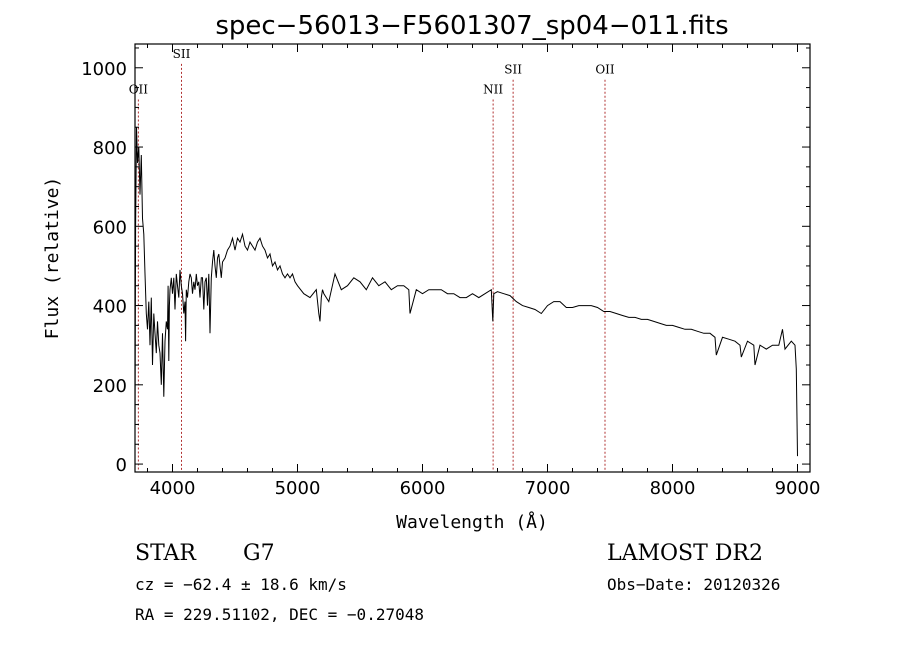 Image resolution: width=900 pixels, height=649 pixels. Describe the element at coordinates (298, 488) in the screenshot. I see `x-tick-label: 5000` at that location.